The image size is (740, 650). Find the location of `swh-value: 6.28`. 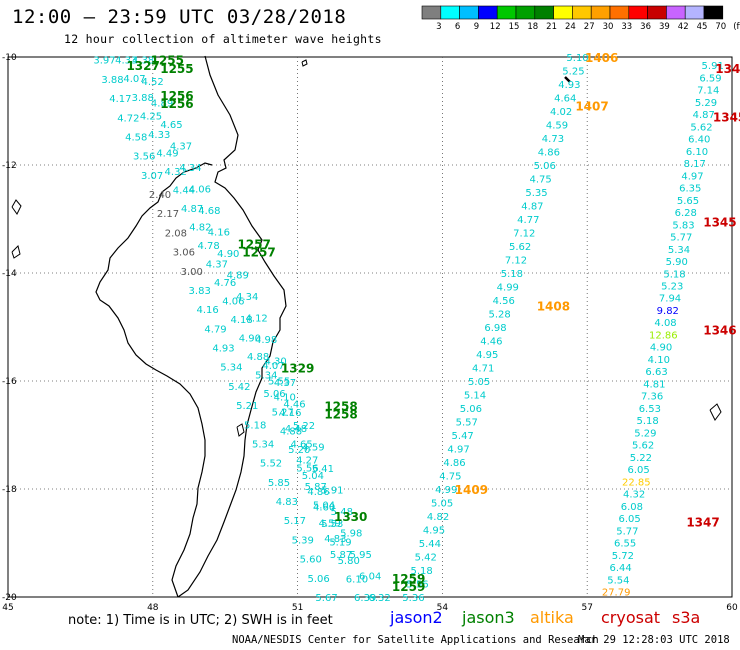

swh-value: 6.28 is located at coordinates (686, 213).